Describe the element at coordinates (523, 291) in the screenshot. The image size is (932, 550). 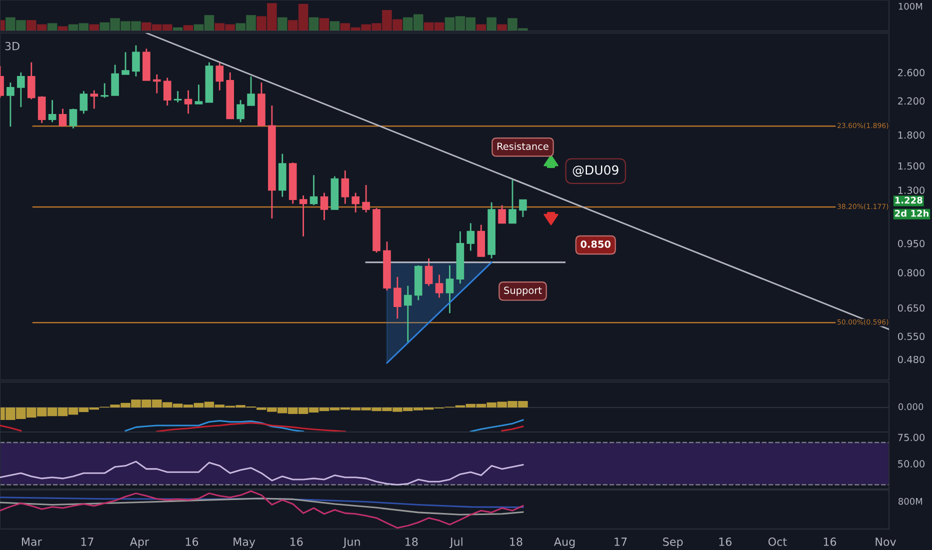
I see `annotation: Support` at that location.